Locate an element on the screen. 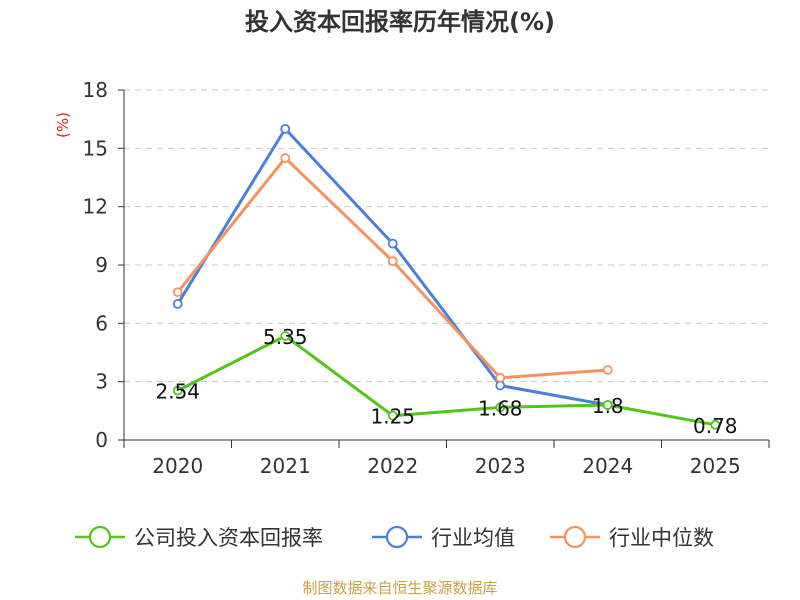 Image resolution: width=800 pixels, height=600 pixels. y-tick-label: 9 is located at coordinates (101, 265).